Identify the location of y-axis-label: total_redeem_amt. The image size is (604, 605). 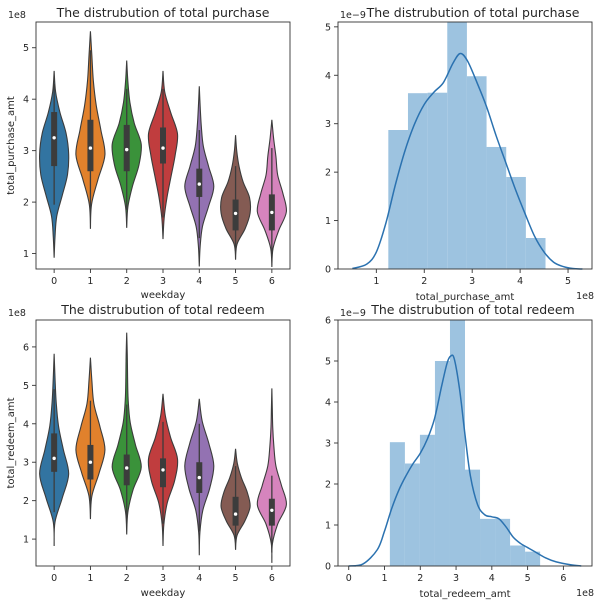
(11, 442).